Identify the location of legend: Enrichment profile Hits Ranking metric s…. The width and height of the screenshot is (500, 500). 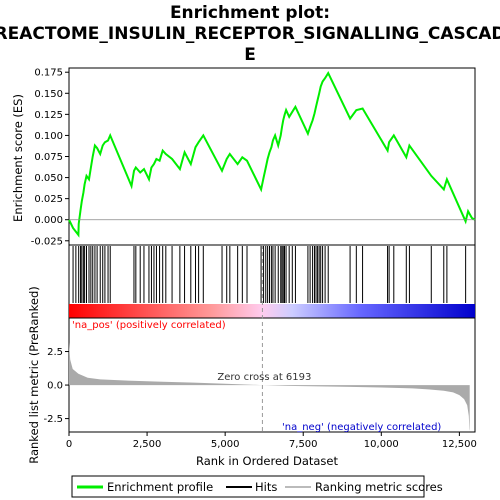
(257, 486).